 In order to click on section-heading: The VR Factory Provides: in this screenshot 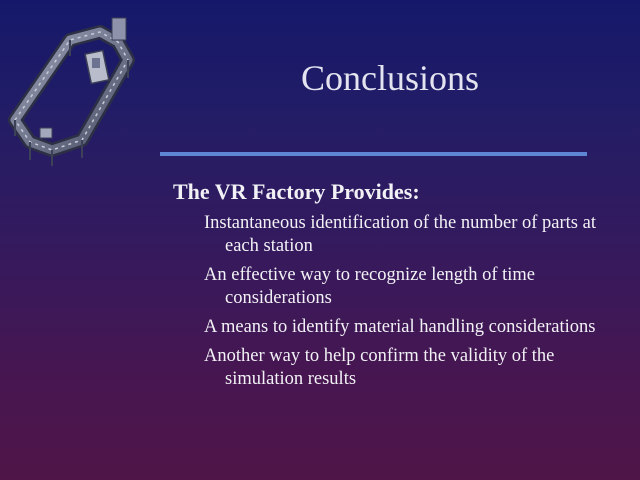, I will do `click(296, 191)`.